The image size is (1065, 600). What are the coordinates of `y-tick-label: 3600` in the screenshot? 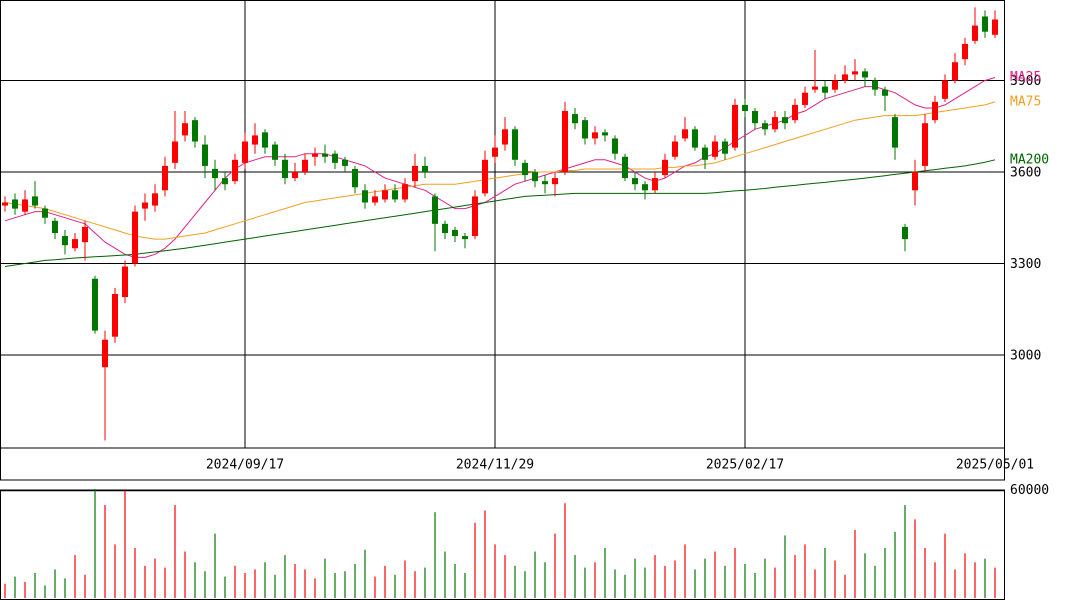 It's located at (1025, 173).